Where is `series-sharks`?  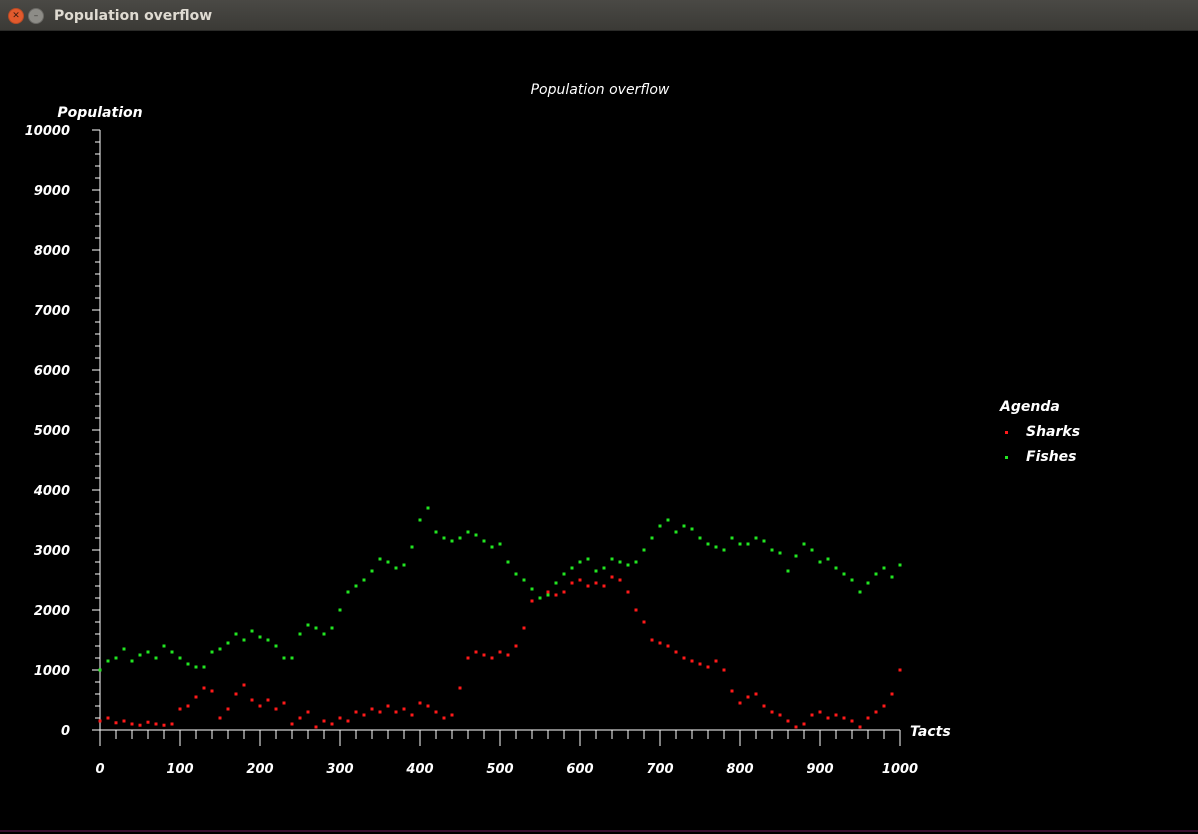 series-sharks is located at coordinates (500, 652).